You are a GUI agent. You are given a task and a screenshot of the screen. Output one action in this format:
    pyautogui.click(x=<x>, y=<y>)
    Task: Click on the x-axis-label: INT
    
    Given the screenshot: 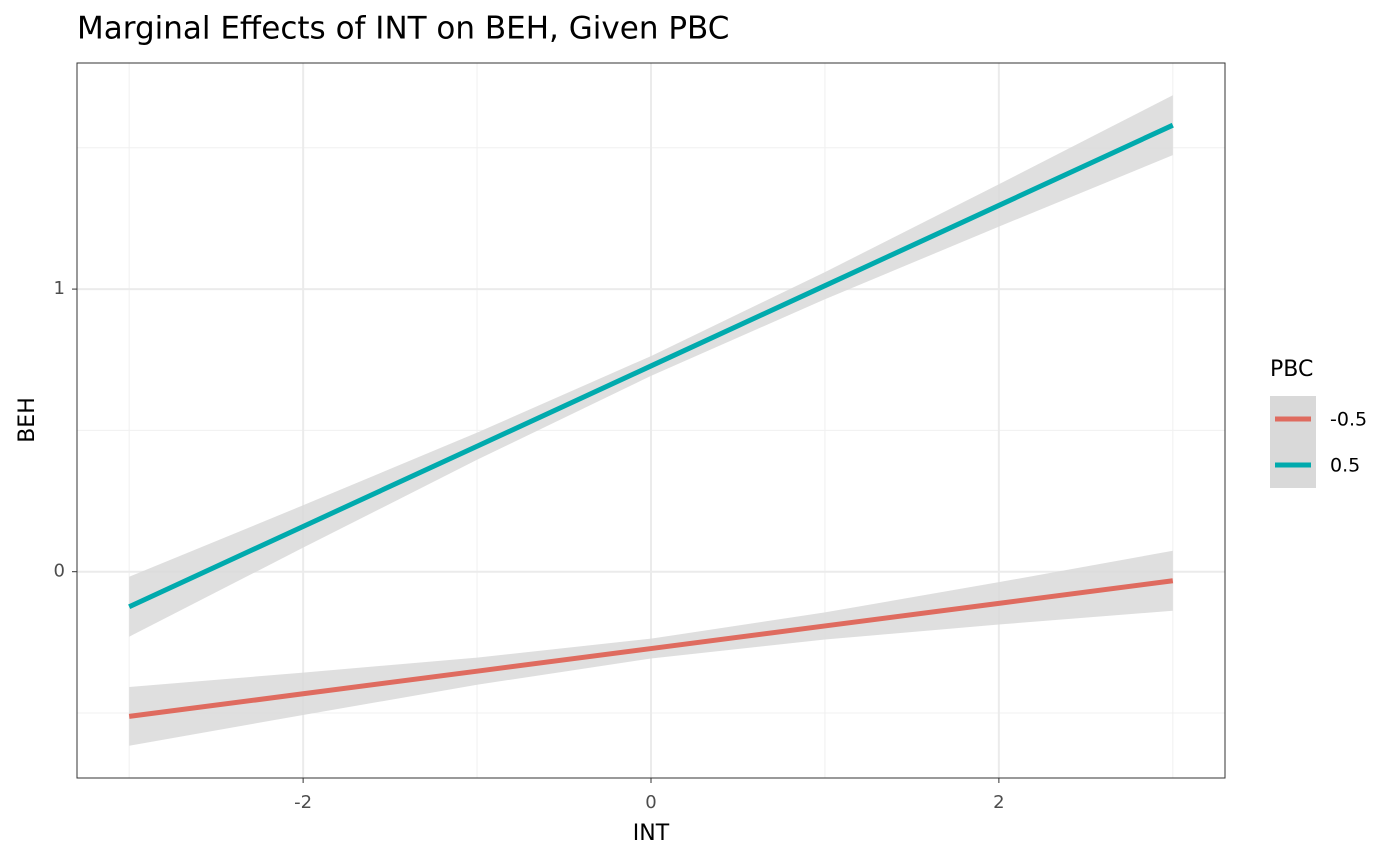 What is the action you would take?
    pyautogui.click(x=651, y=833)
    